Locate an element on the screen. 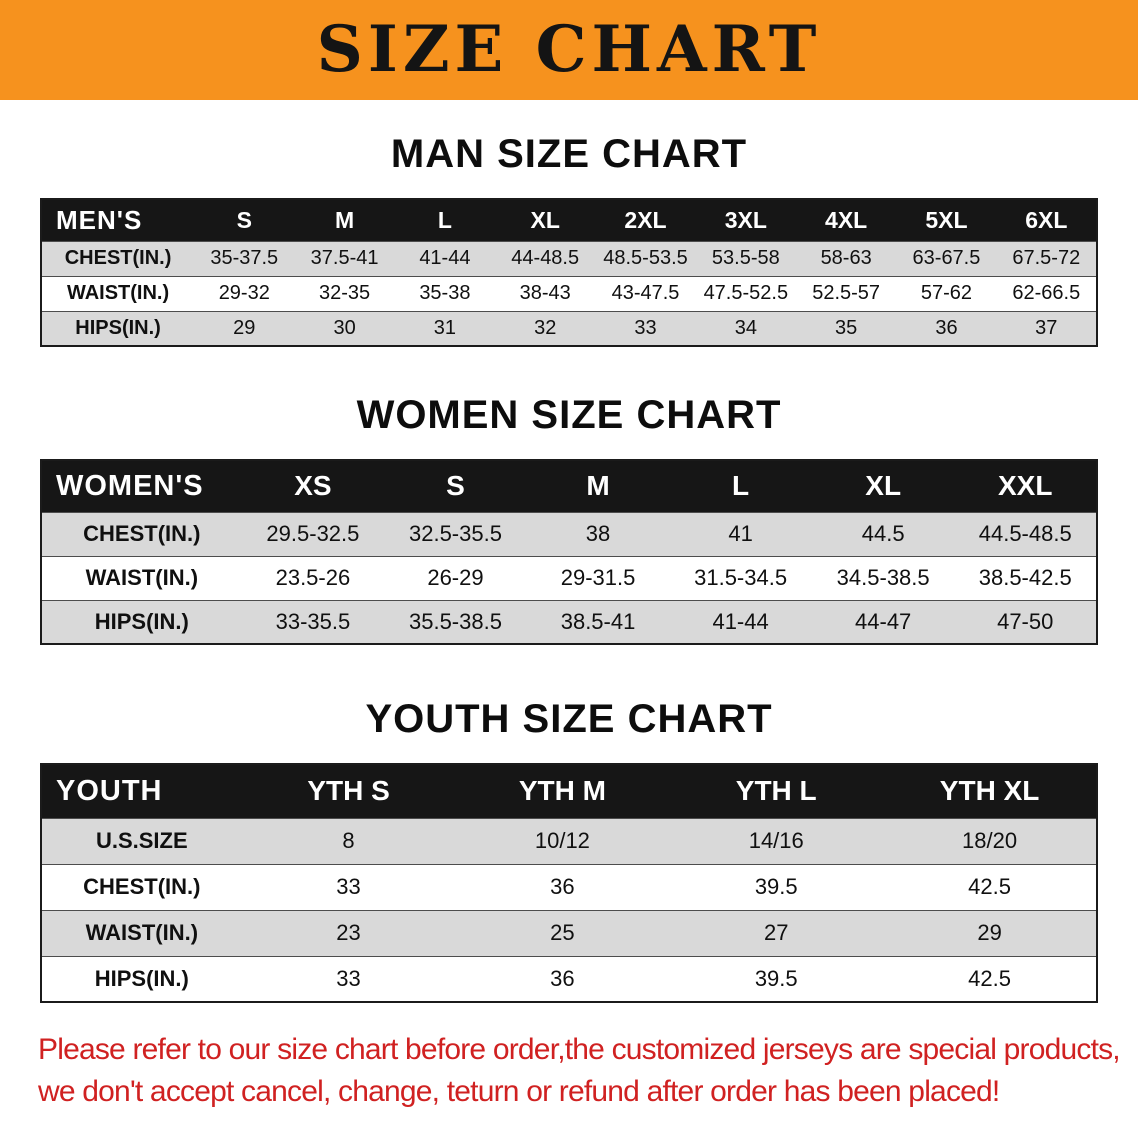  size-header-cell: 2XL is located at coordinates (645, 220).